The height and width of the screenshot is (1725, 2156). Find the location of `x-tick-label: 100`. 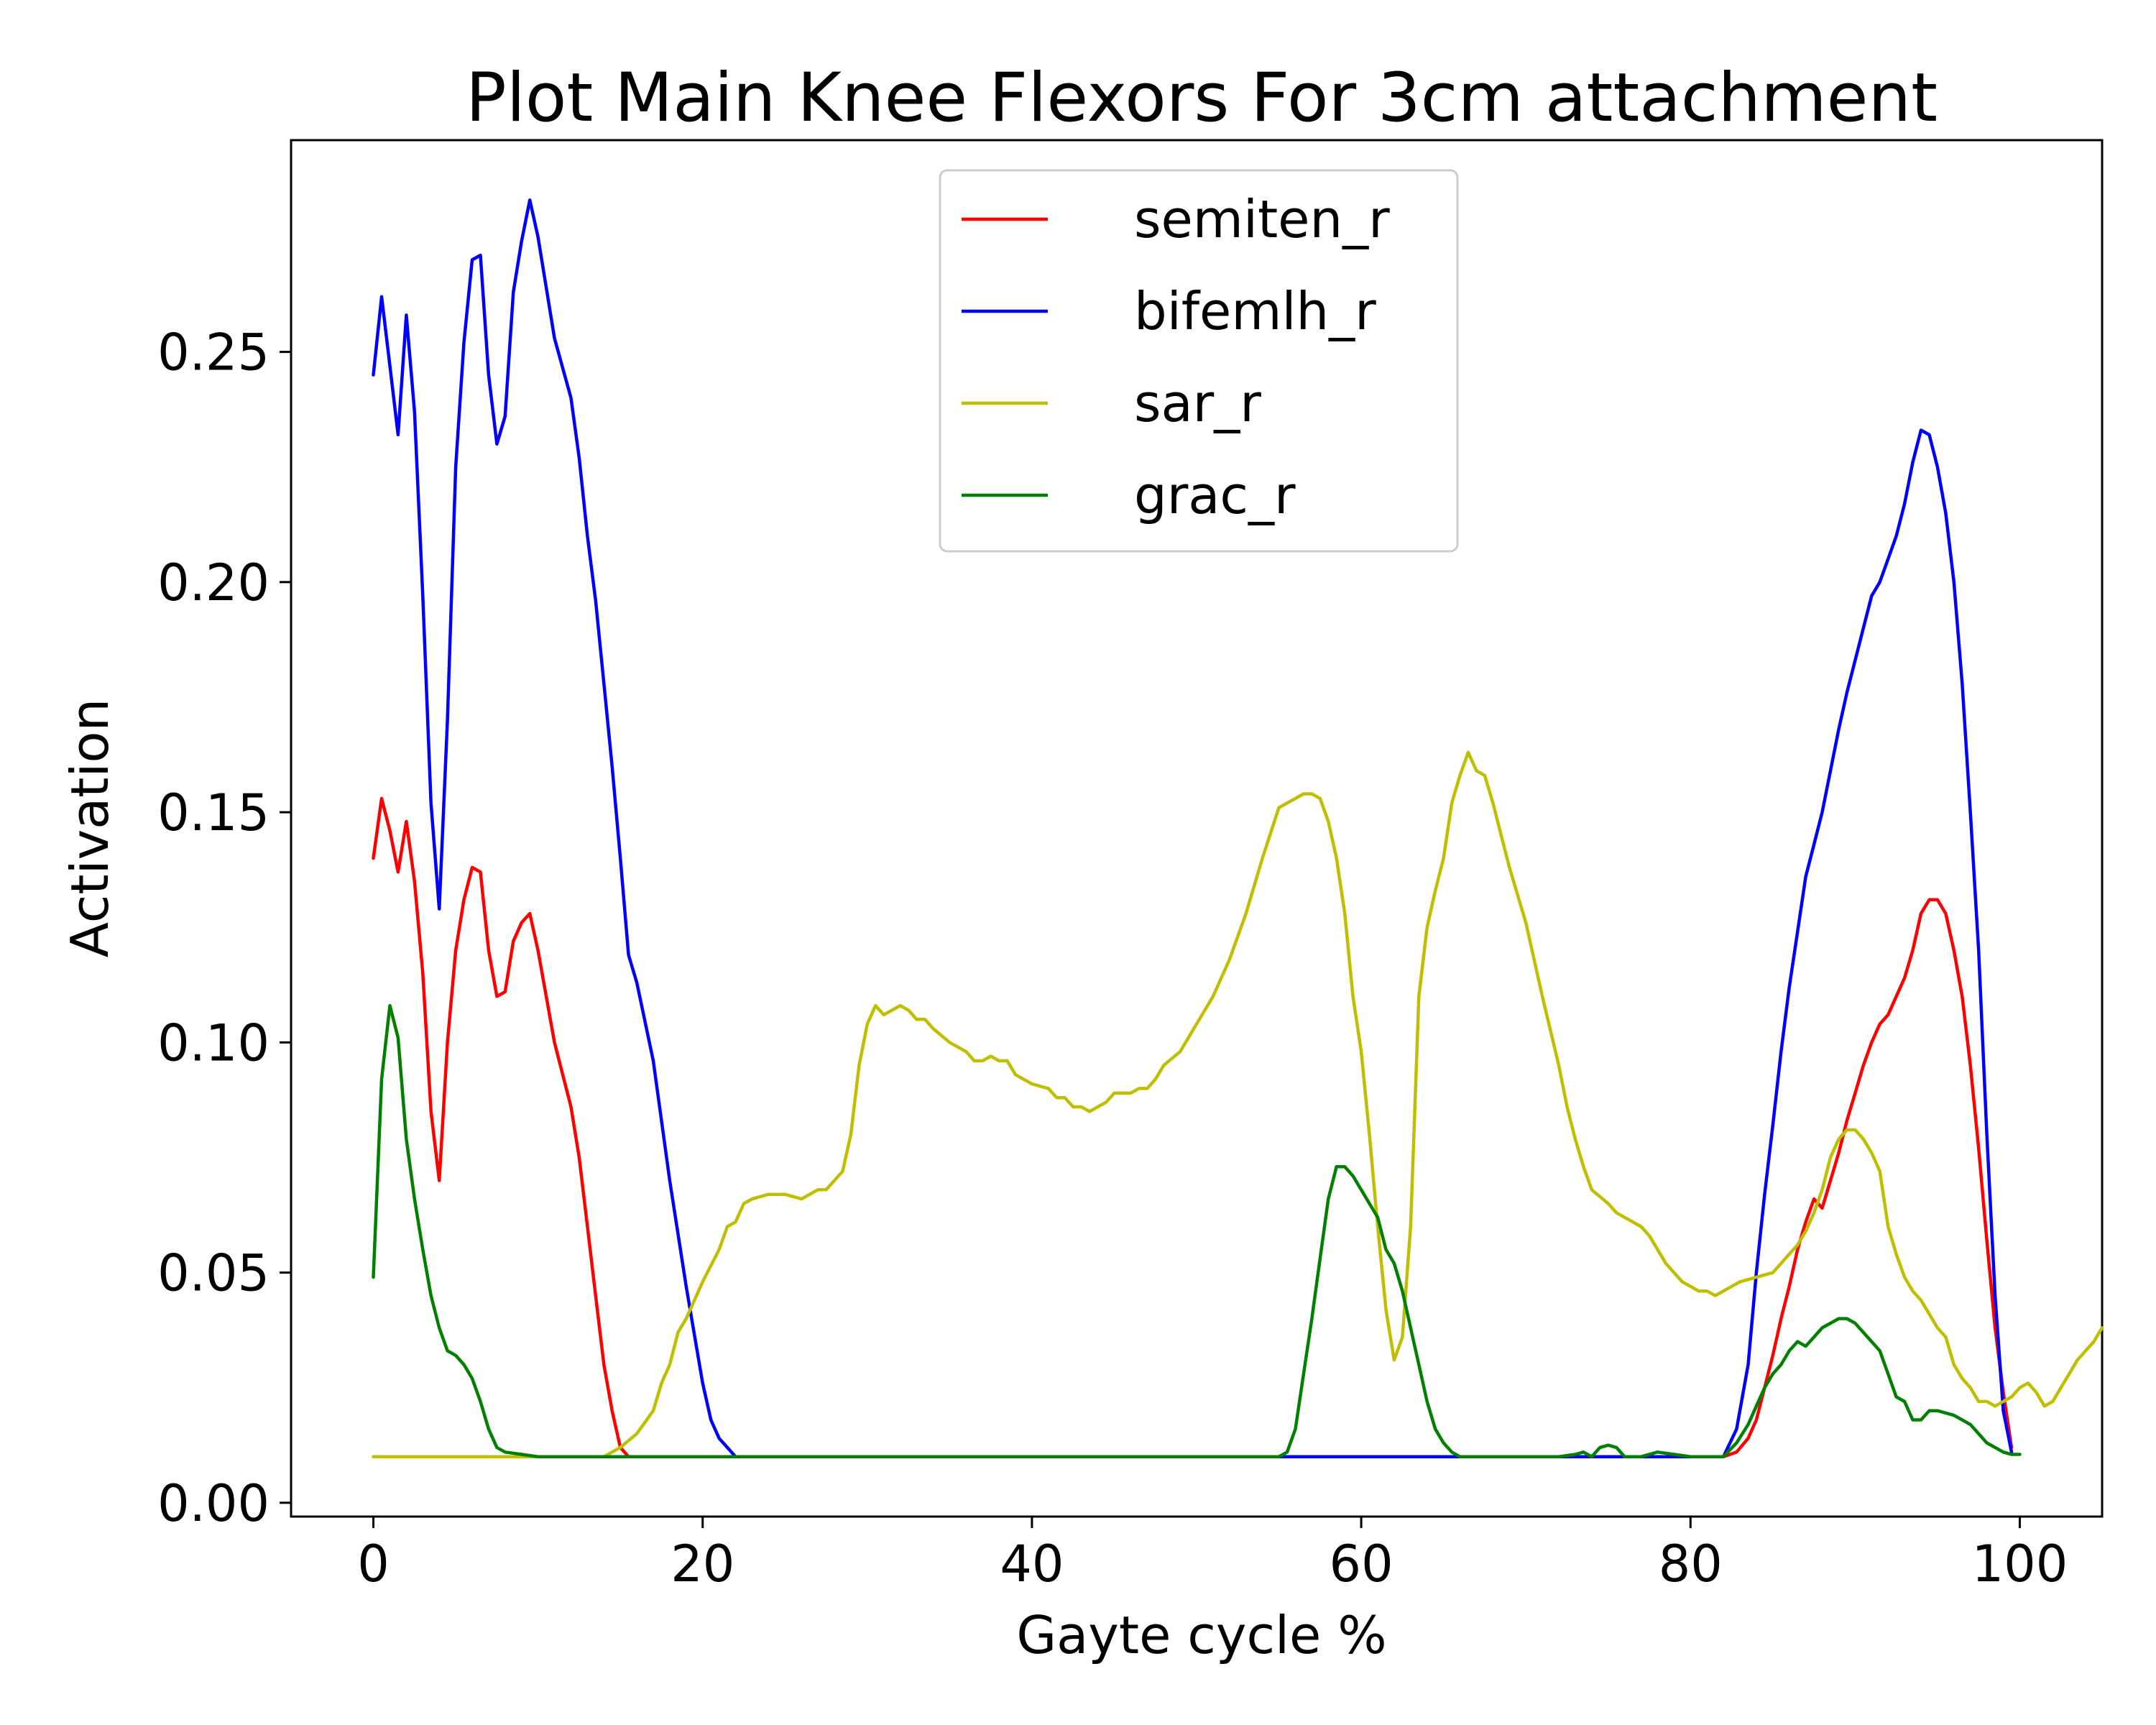

x-tick-label: 100 is located at coordinates (2020, 1564).